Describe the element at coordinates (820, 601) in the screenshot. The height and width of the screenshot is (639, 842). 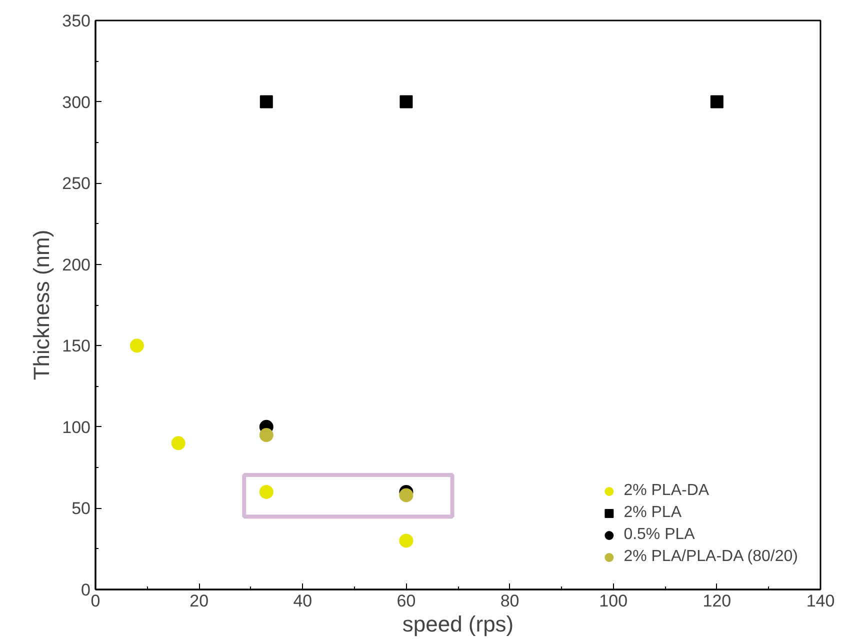
I see `x-tick-label: 140` at that location.